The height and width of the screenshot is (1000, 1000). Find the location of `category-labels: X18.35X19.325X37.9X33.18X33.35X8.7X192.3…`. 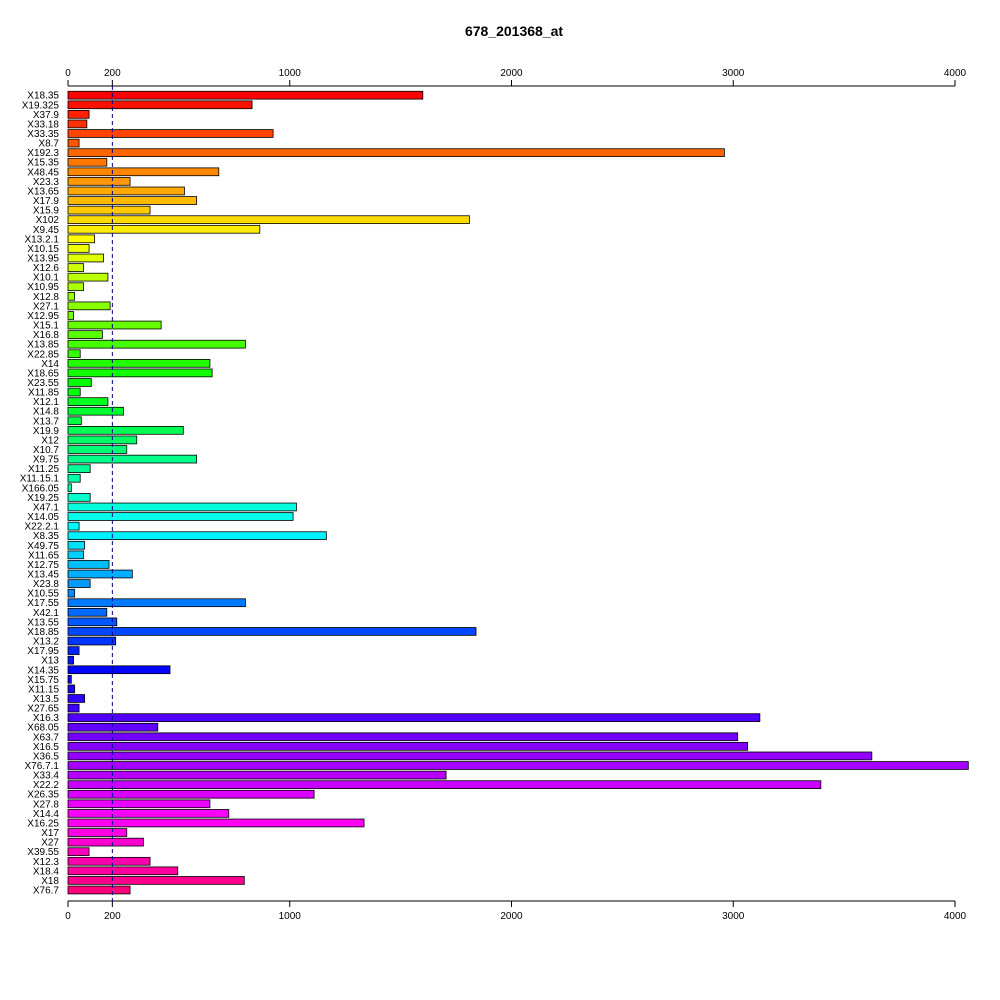

category-labels: X18.35X19.325X37.9X33.18X33.35X8.7X192.3… is located at coordinates (40, 494).